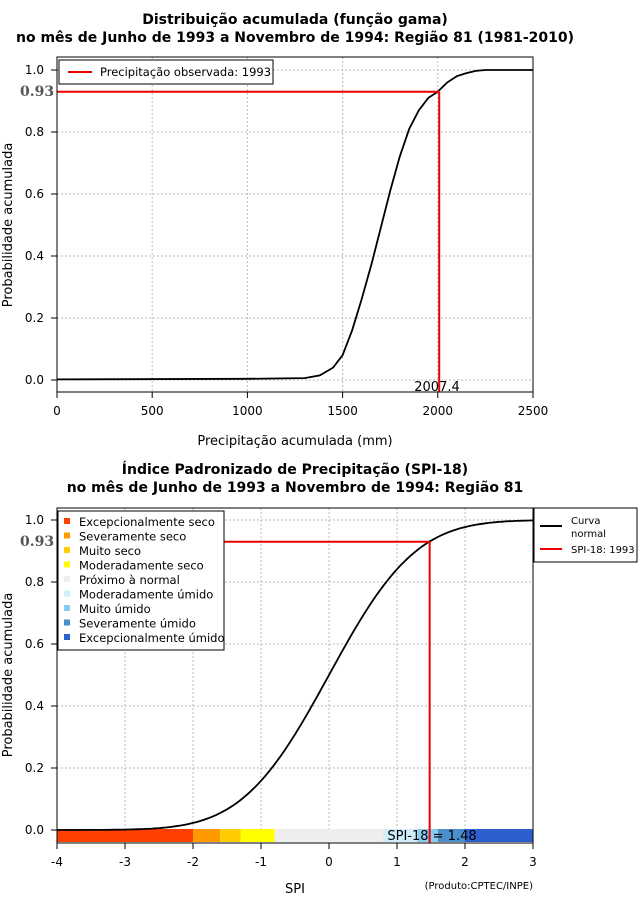  I want to click on spi-y-tick-label: 0.4, so click(34, 706).